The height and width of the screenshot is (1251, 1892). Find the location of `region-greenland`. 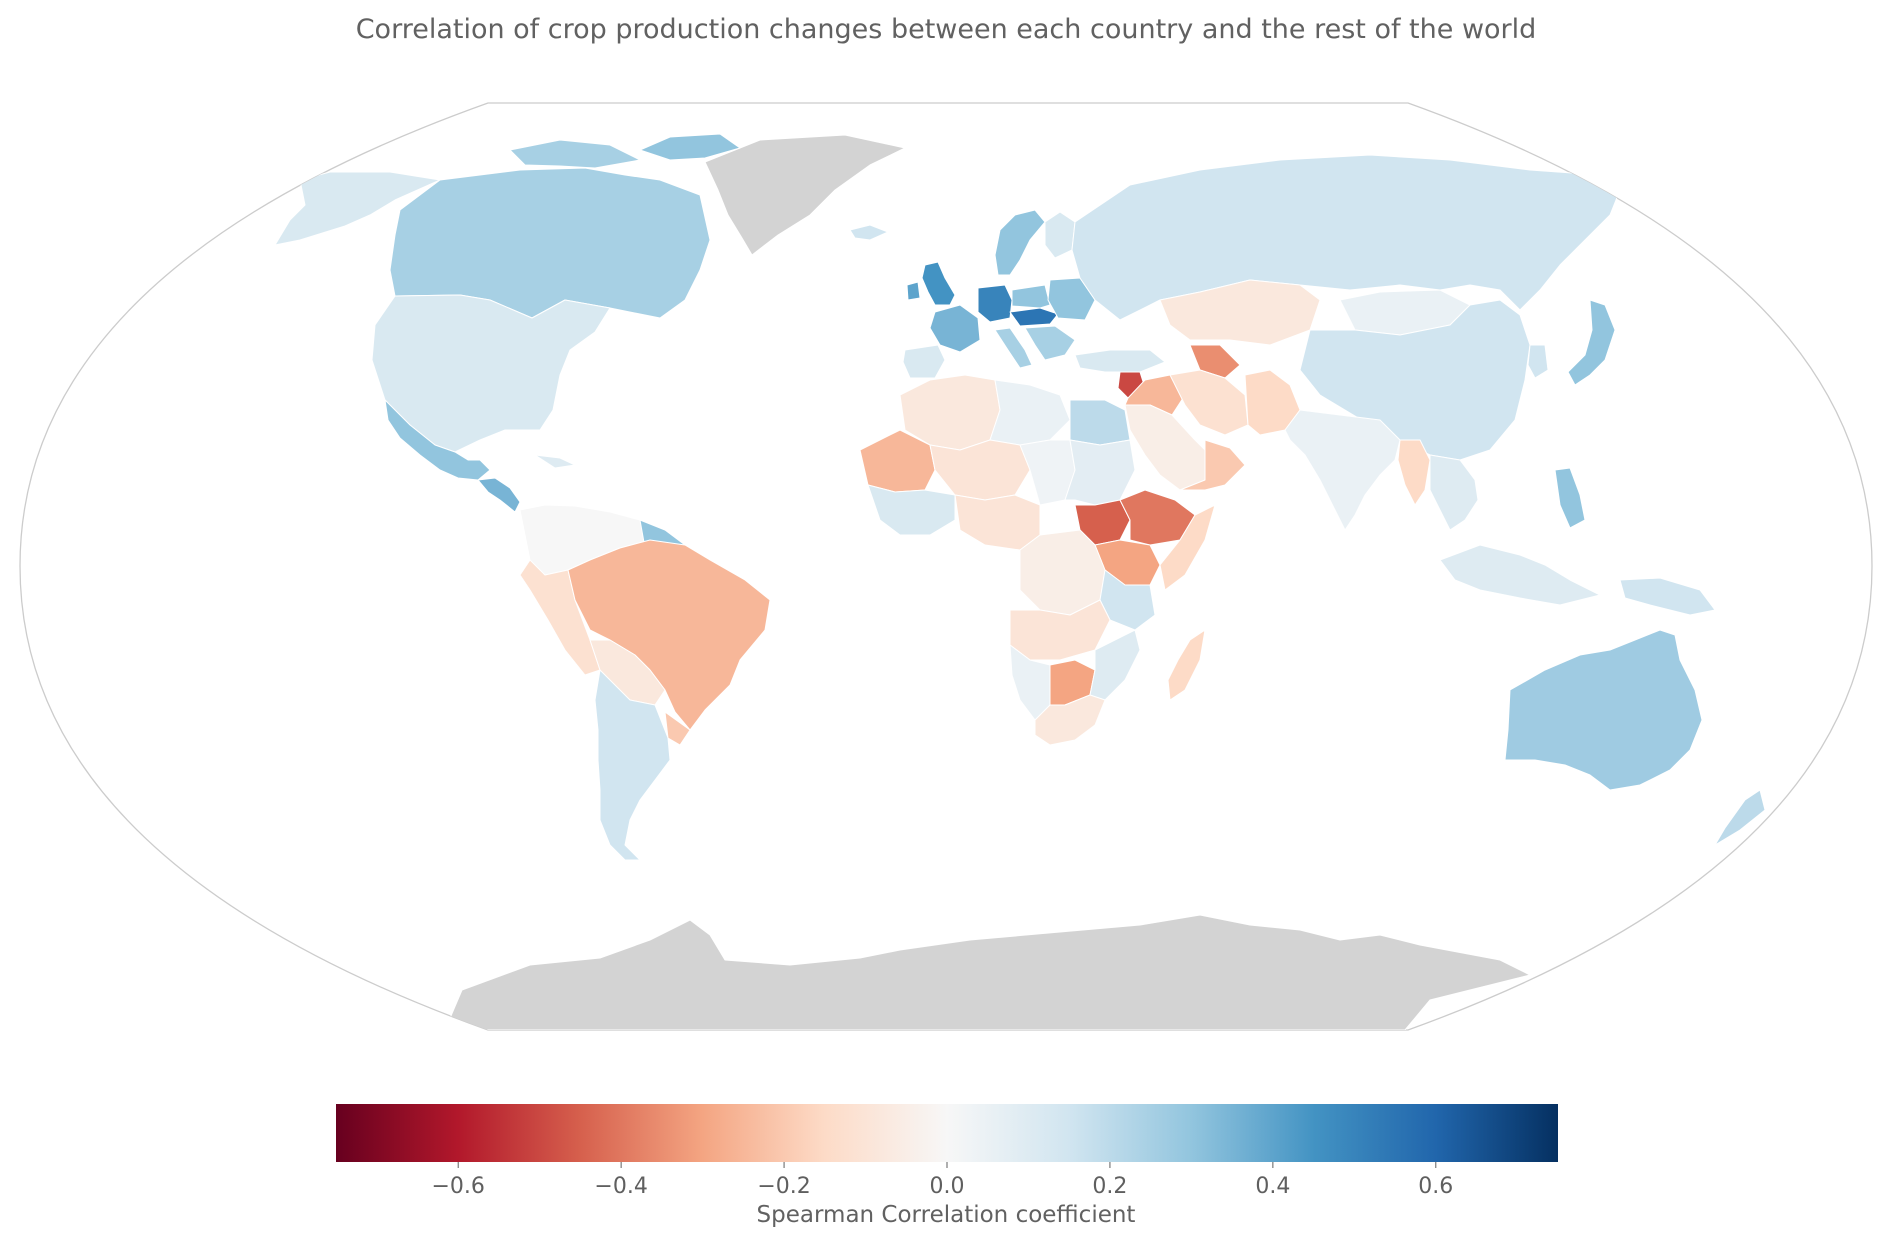

region-greenland is located at coordinates (805, 195).